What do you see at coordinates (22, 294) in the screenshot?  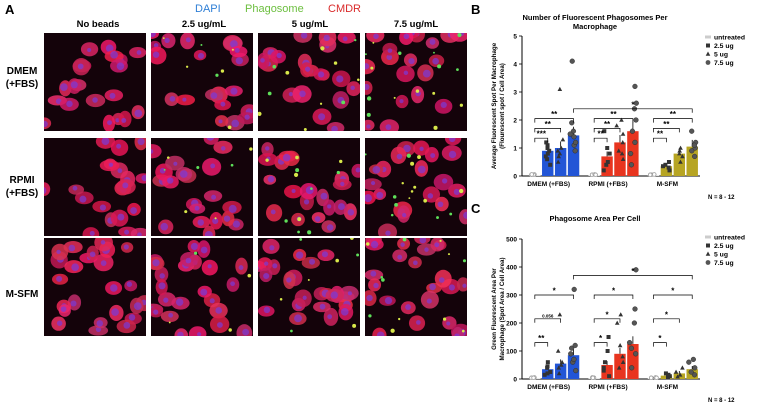 I see `row-label-msfm: M-SFM` at bounding box center [22, 294].